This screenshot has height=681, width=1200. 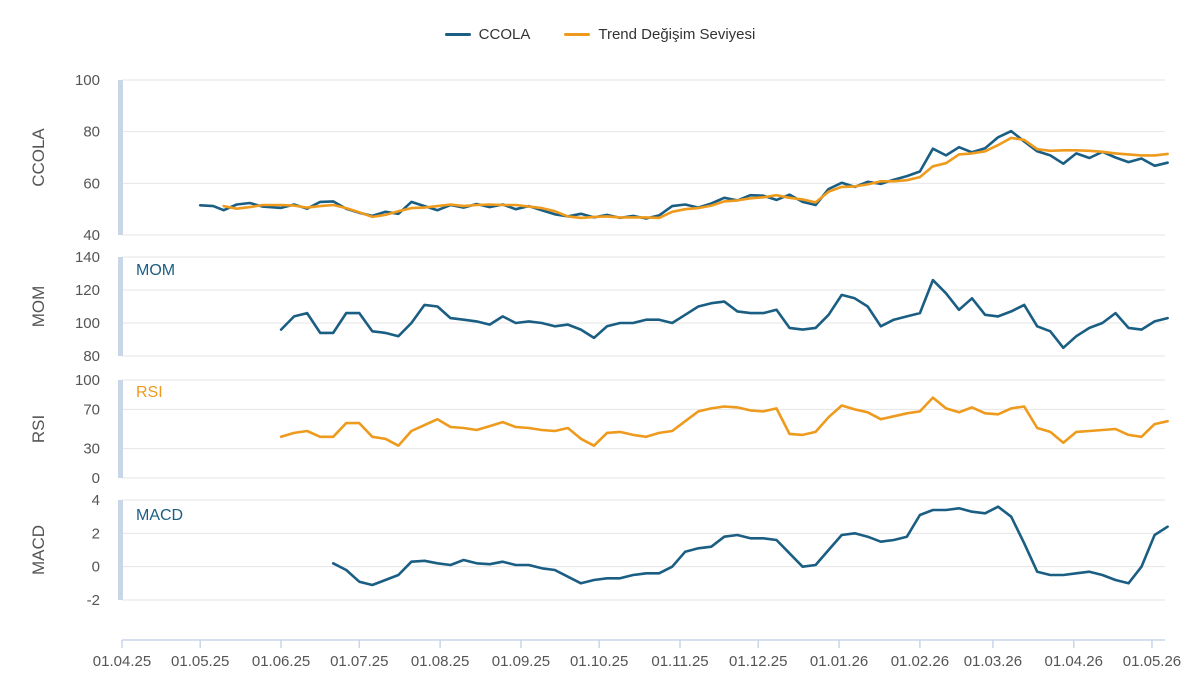 What do you see at coordinates (159, 515) in the screenshot?
I see `macd-panel-label: MACD` at bounding box center [159, 515].